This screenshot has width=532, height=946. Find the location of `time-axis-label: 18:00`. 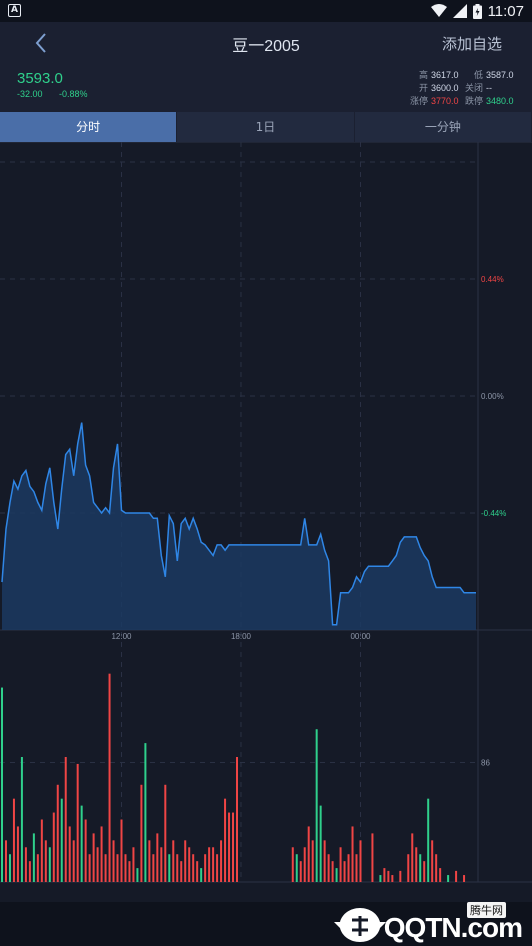

time-axis-label: 18:00 is located at coordinates (241, 636).